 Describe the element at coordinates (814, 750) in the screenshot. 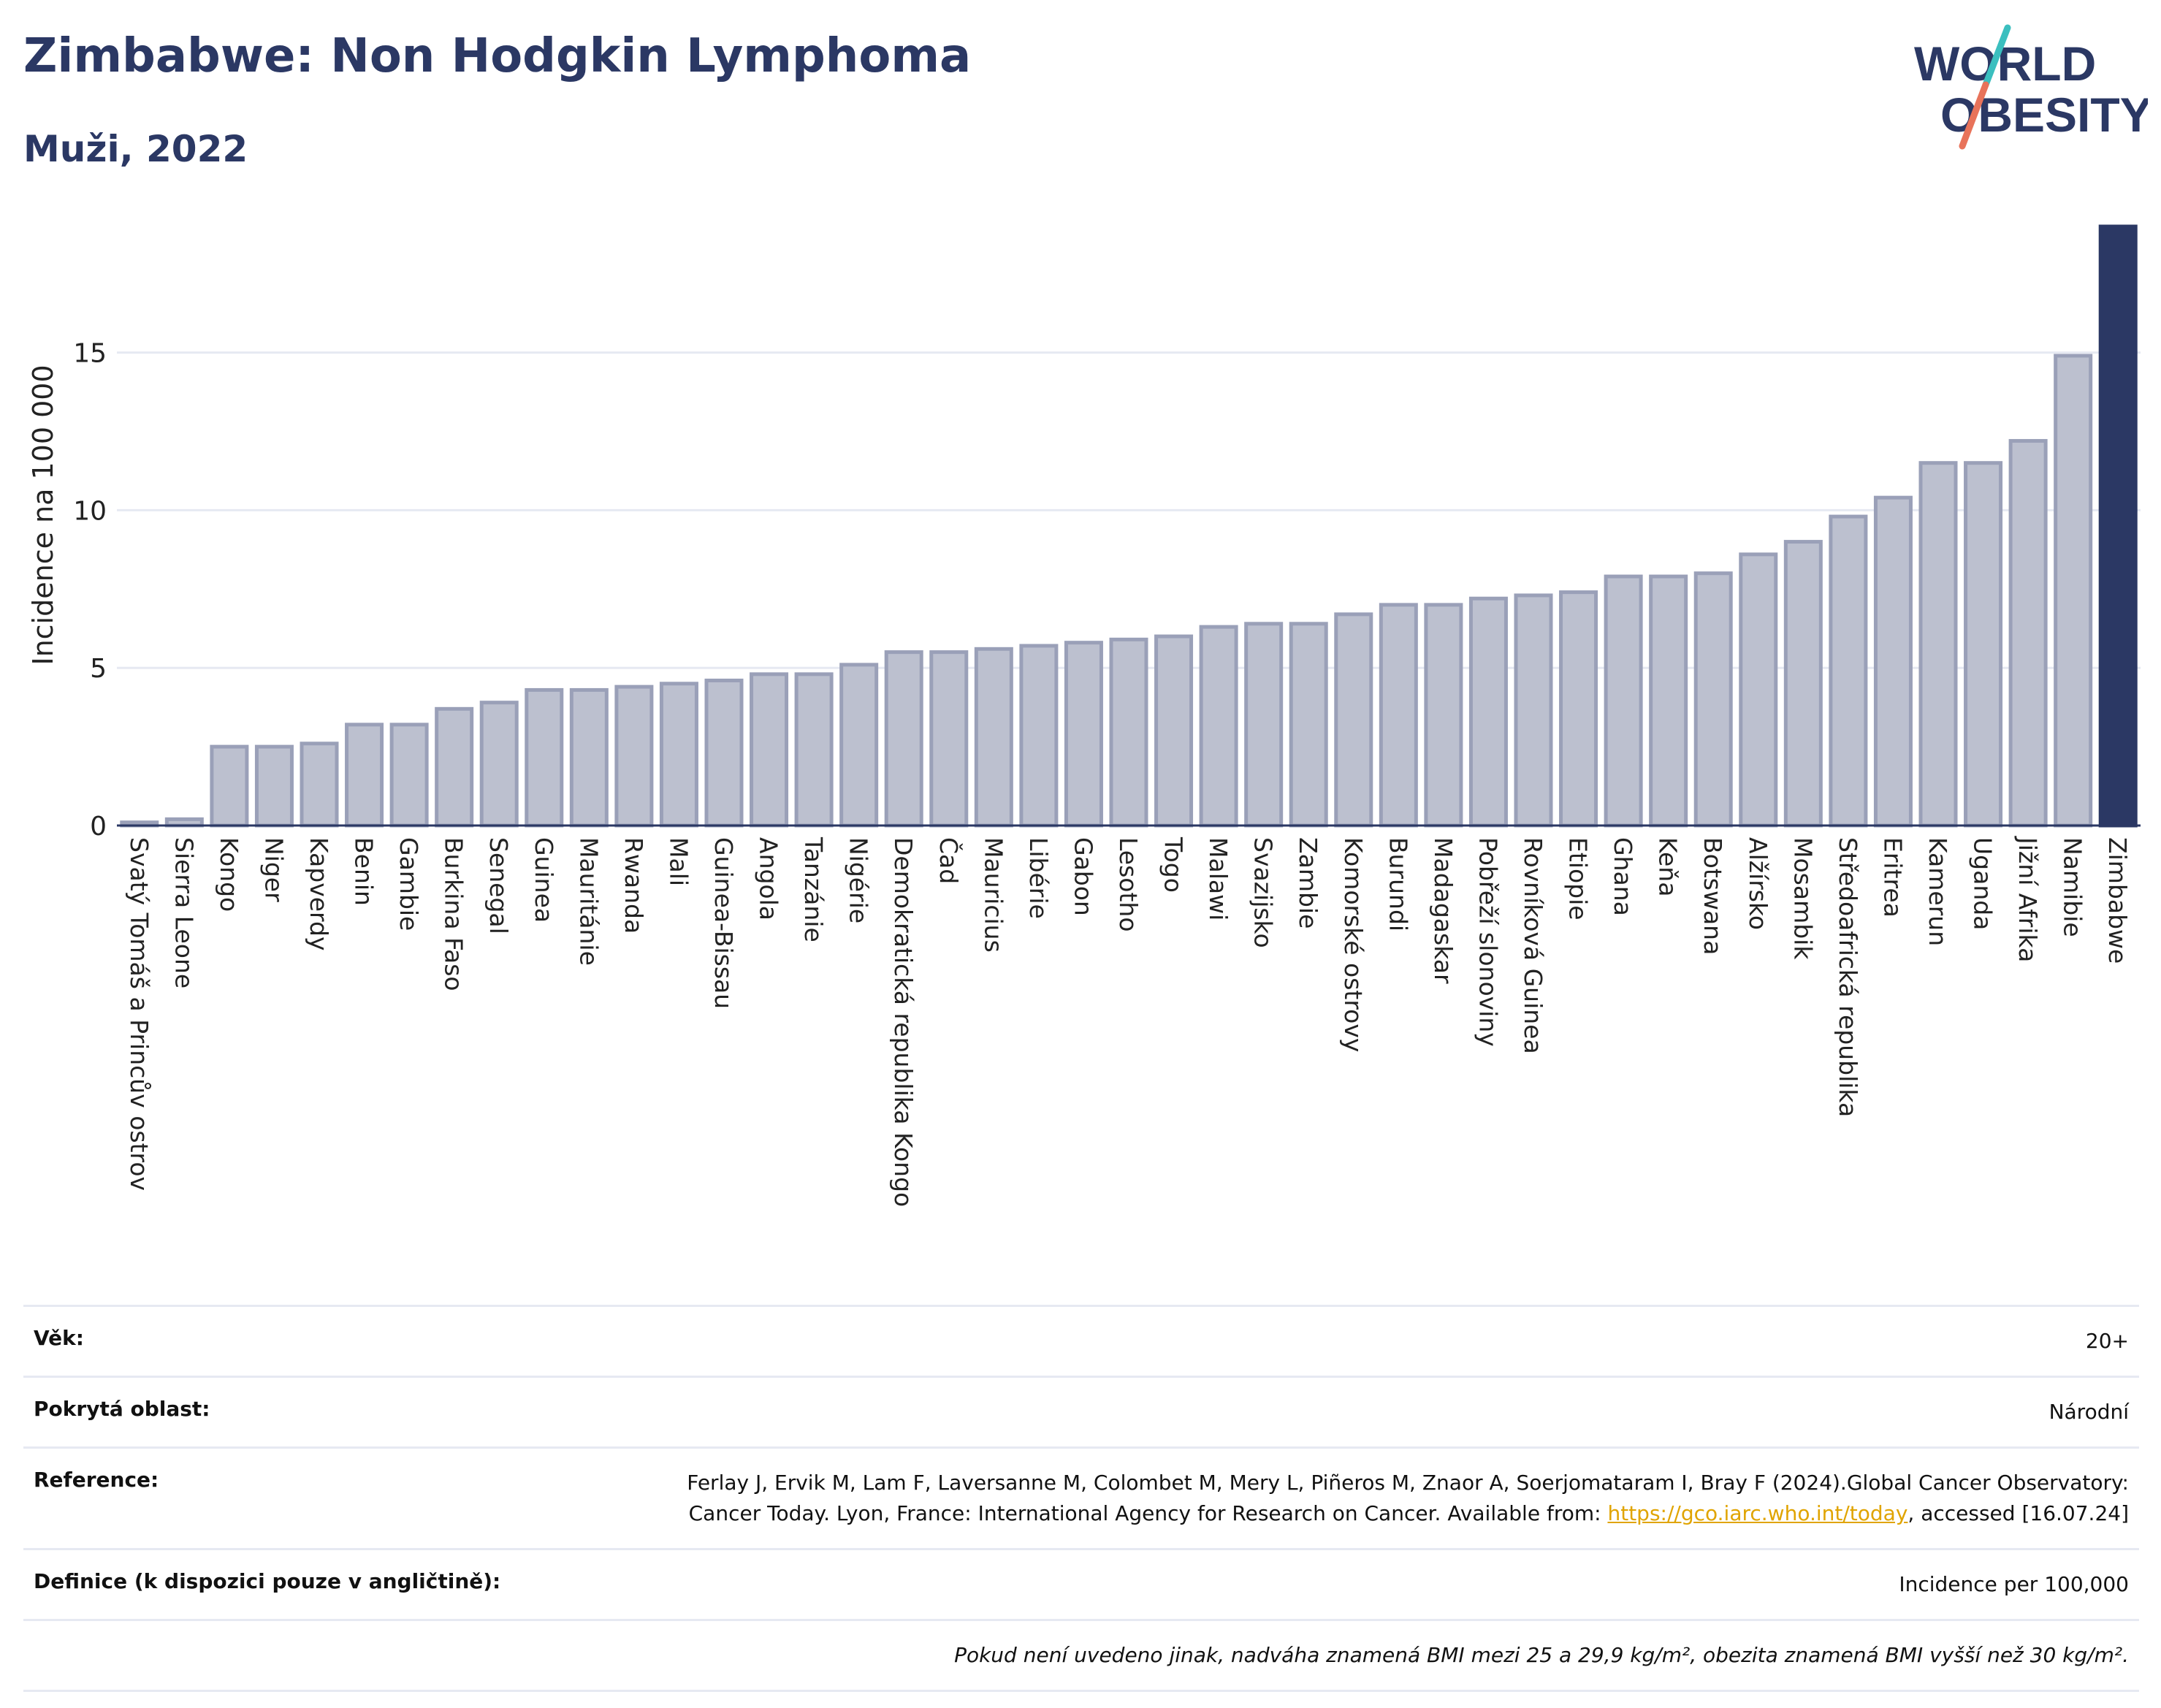

I see `bar-Tanzánie` at that location.